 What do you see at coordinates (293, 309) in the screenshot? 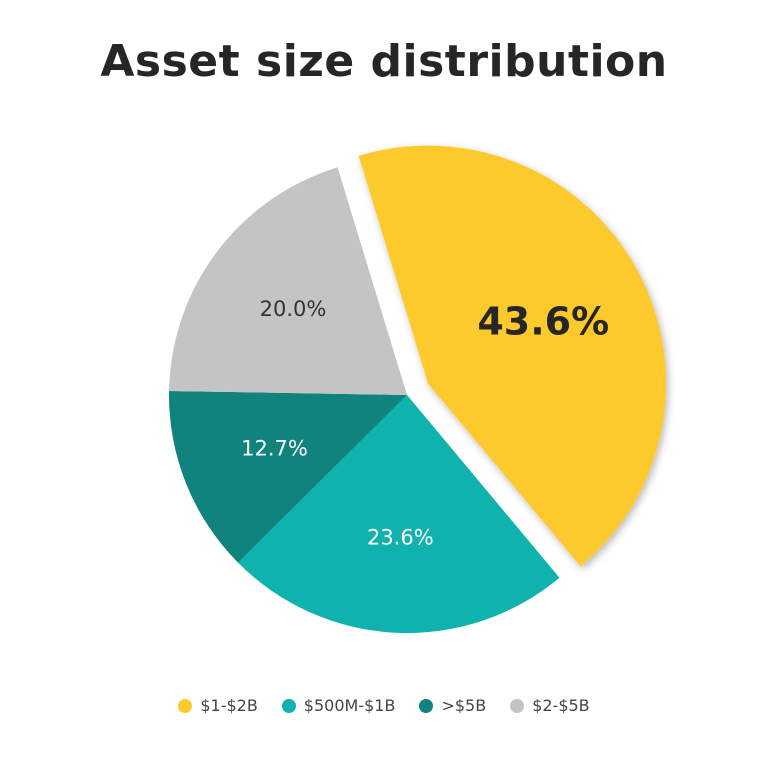
I see `slice-value-label: 20.0%` at bounding box center [293, 309].